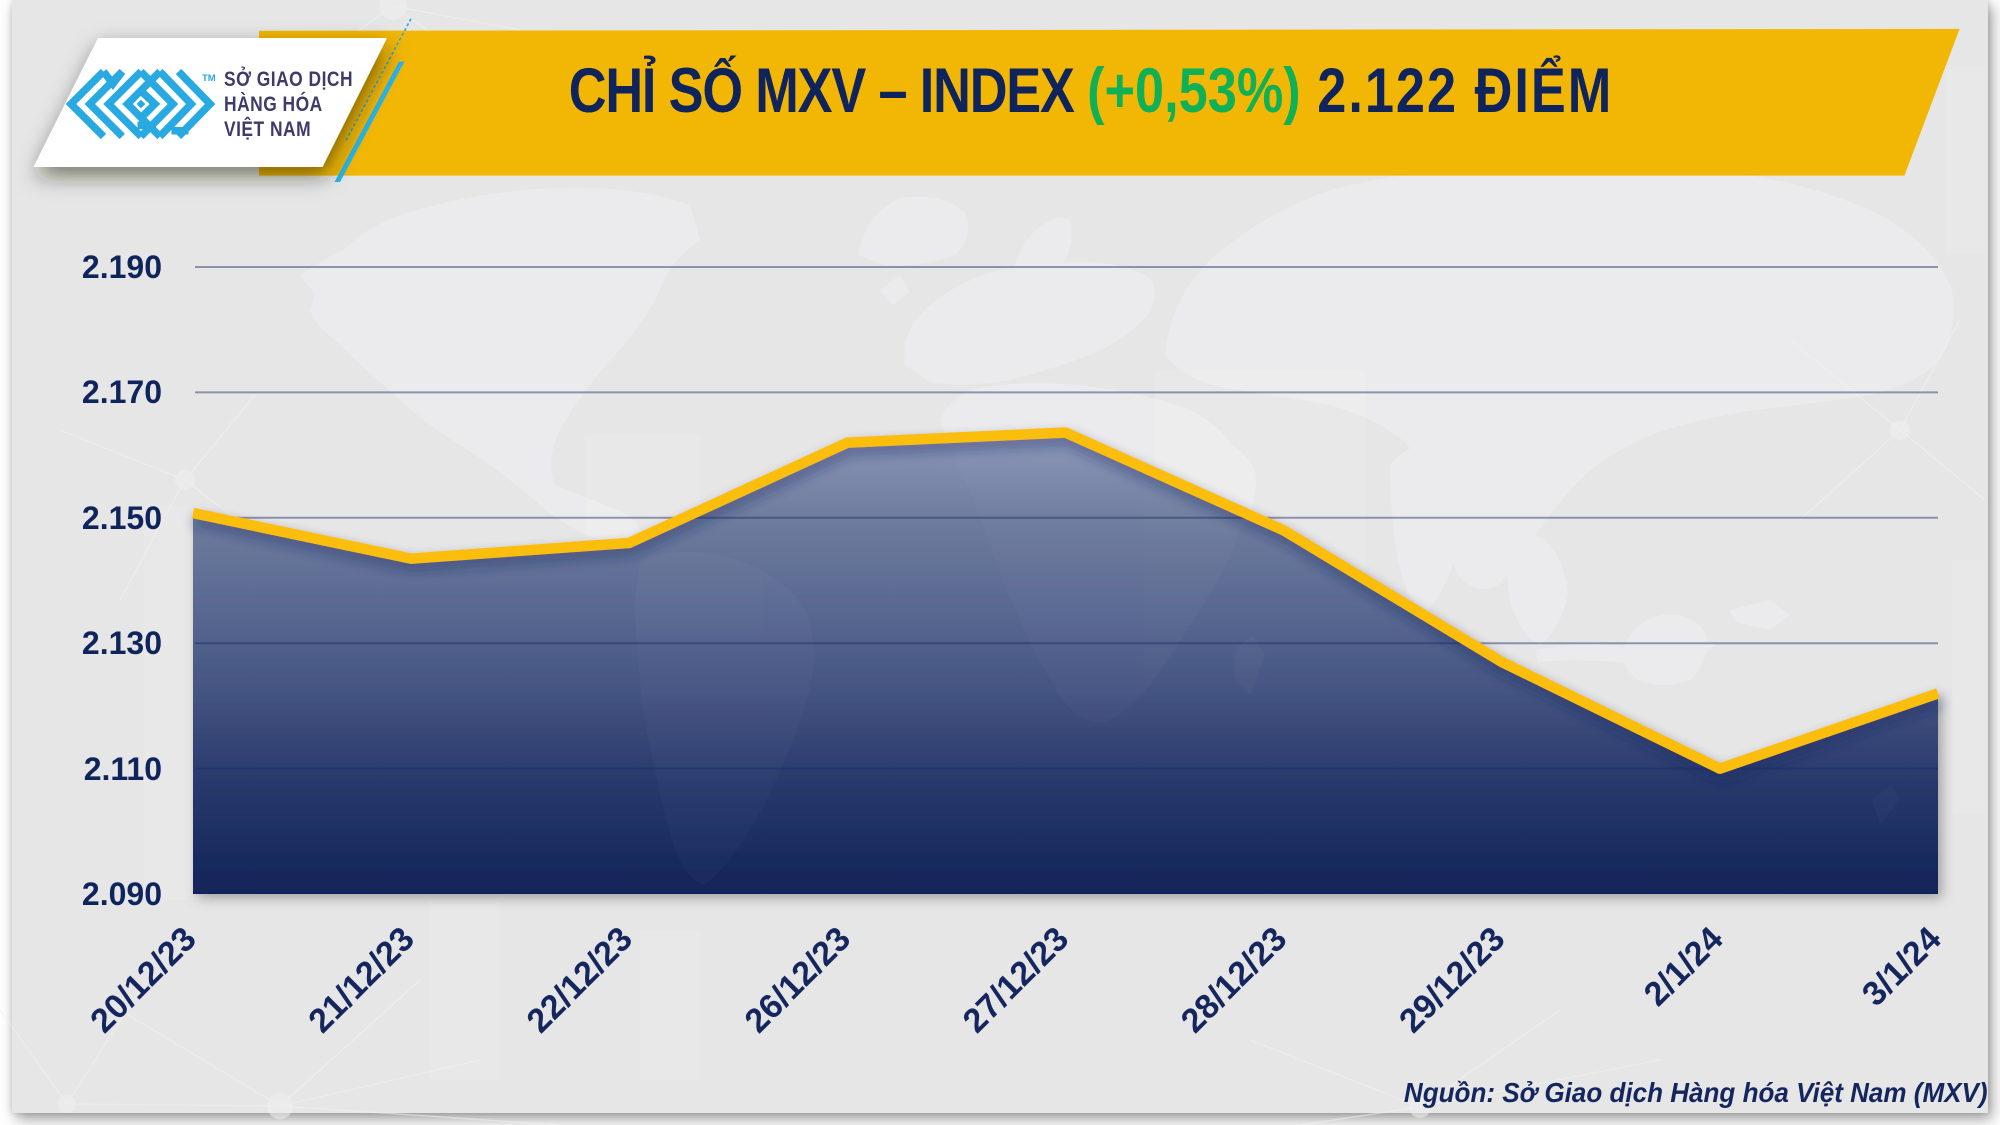 The image size is (2000, 1125). Describe the element at coordinates (1684, 967) in the screenshot. I see `svg-text: 2/1/24` at that location.